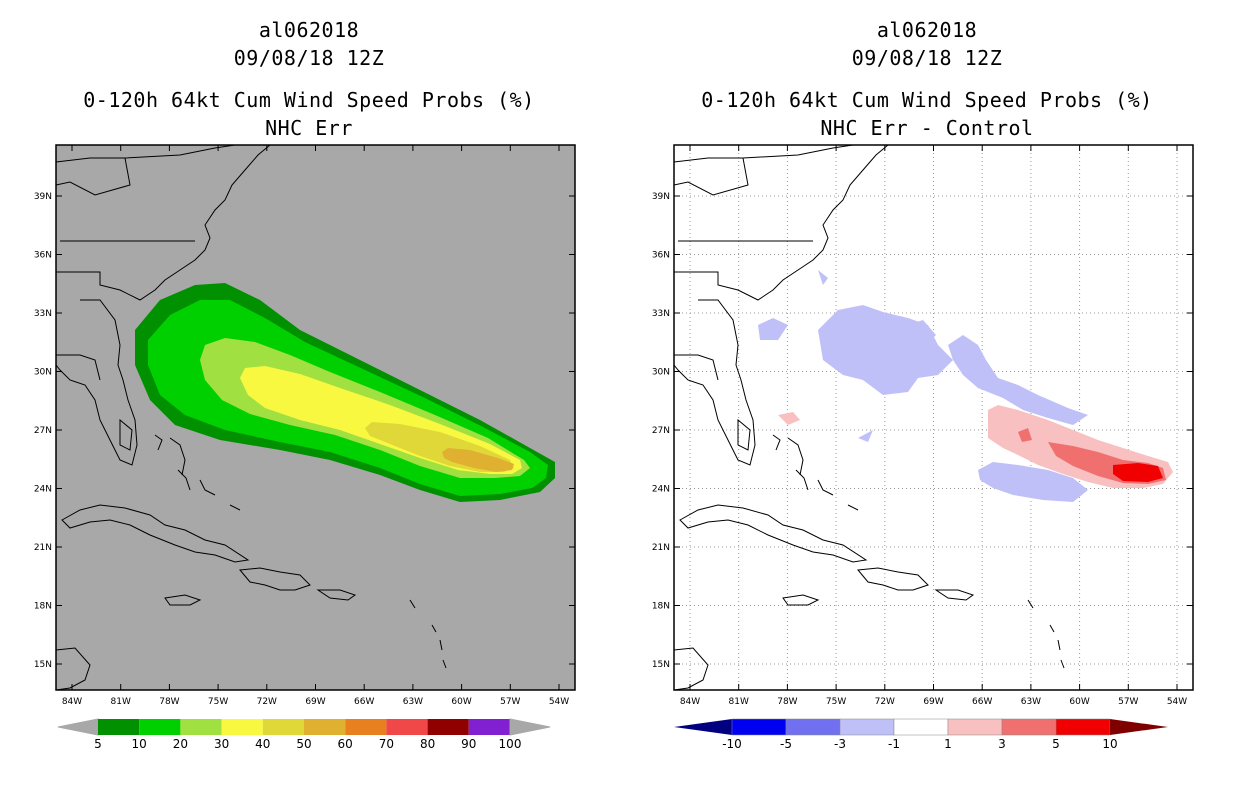 The width and height of the screenshot is (1236, 800). Describe the element at coordinates (345, 744) in the screenshot. I see `colorbar-label: 60` at that location.